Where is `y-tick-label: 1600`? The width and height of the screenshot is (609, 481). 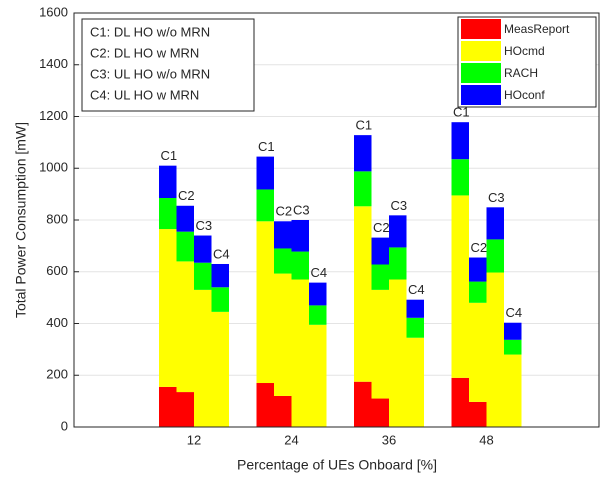 y-tick-label: 1600 is located at coordinates (53, 11).